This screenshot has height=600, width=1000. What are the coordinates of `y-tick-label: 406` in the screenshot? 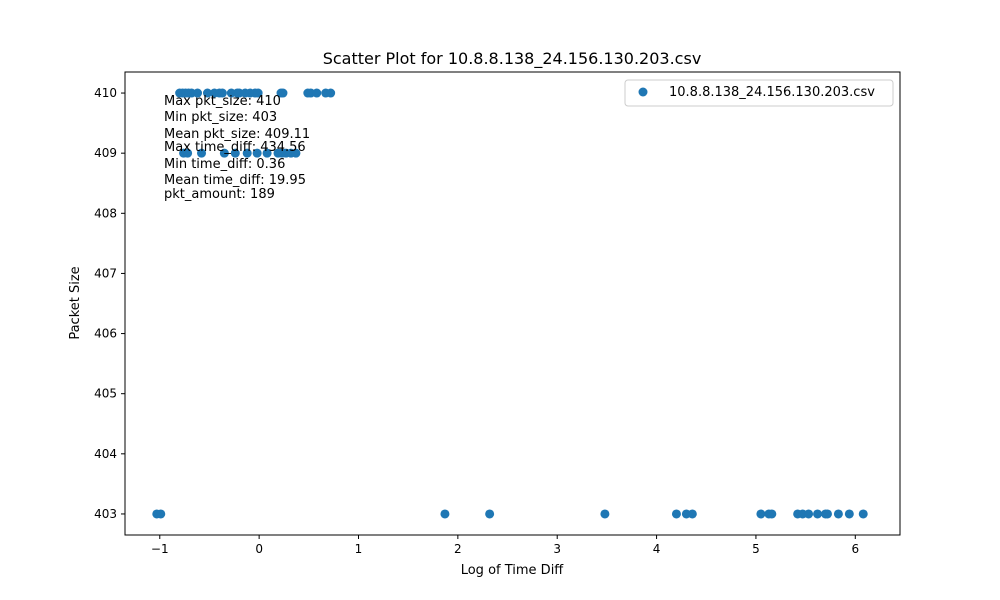 It's located at (105, 334).